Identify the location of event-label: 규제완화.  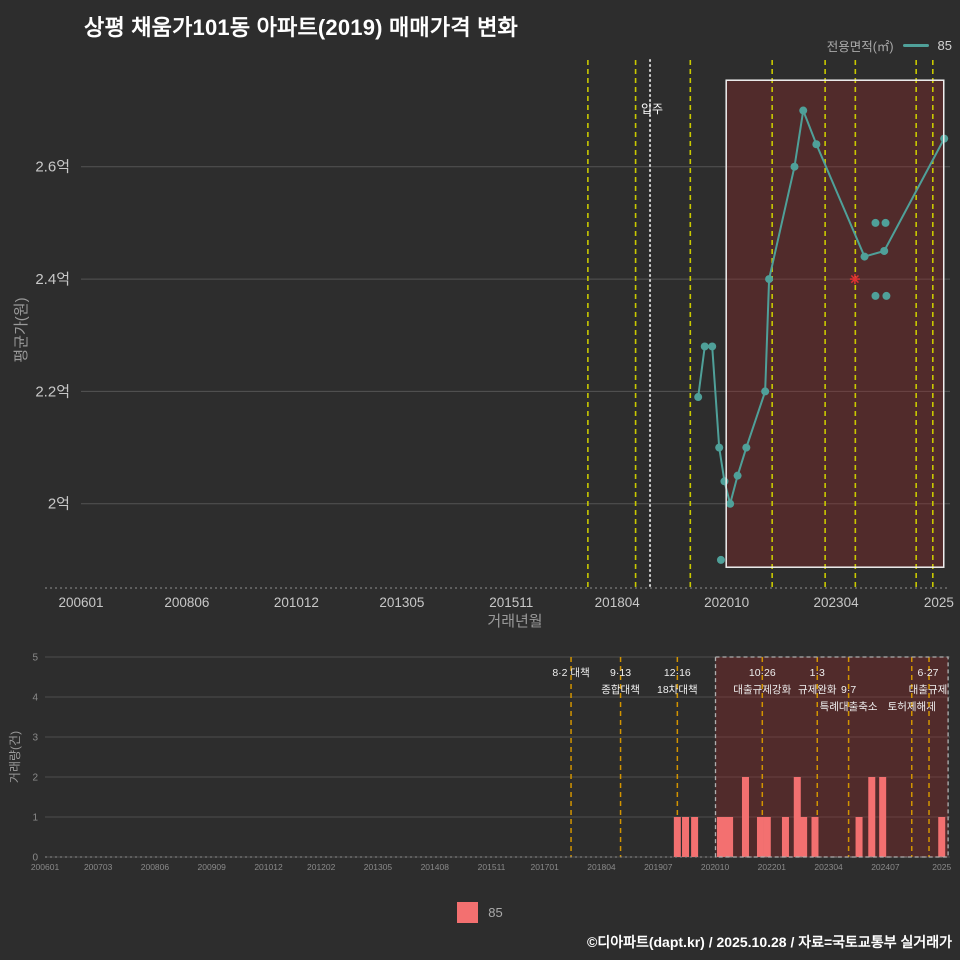
(817, 689).